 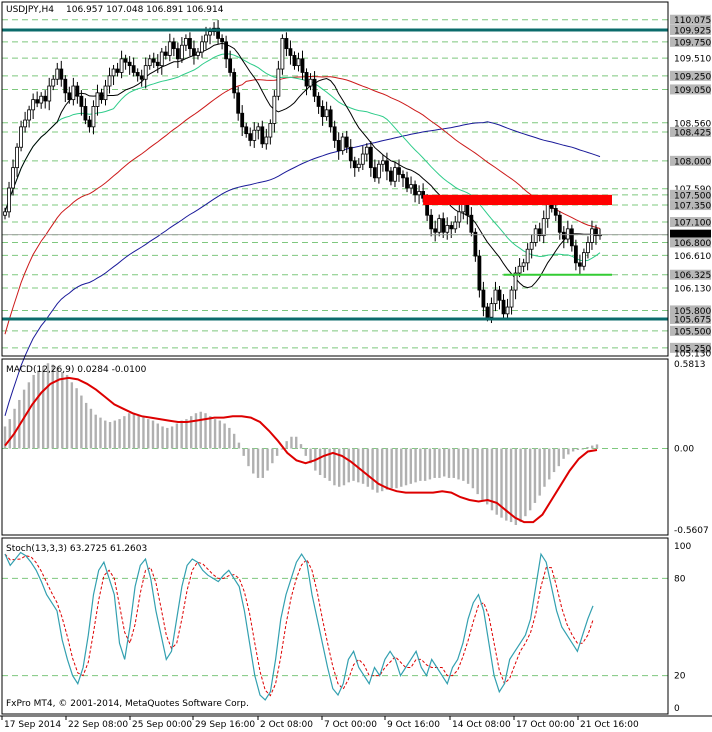 I want to click on time-axis-label: 17 Oct 00:00, so click(x=545, y=725).